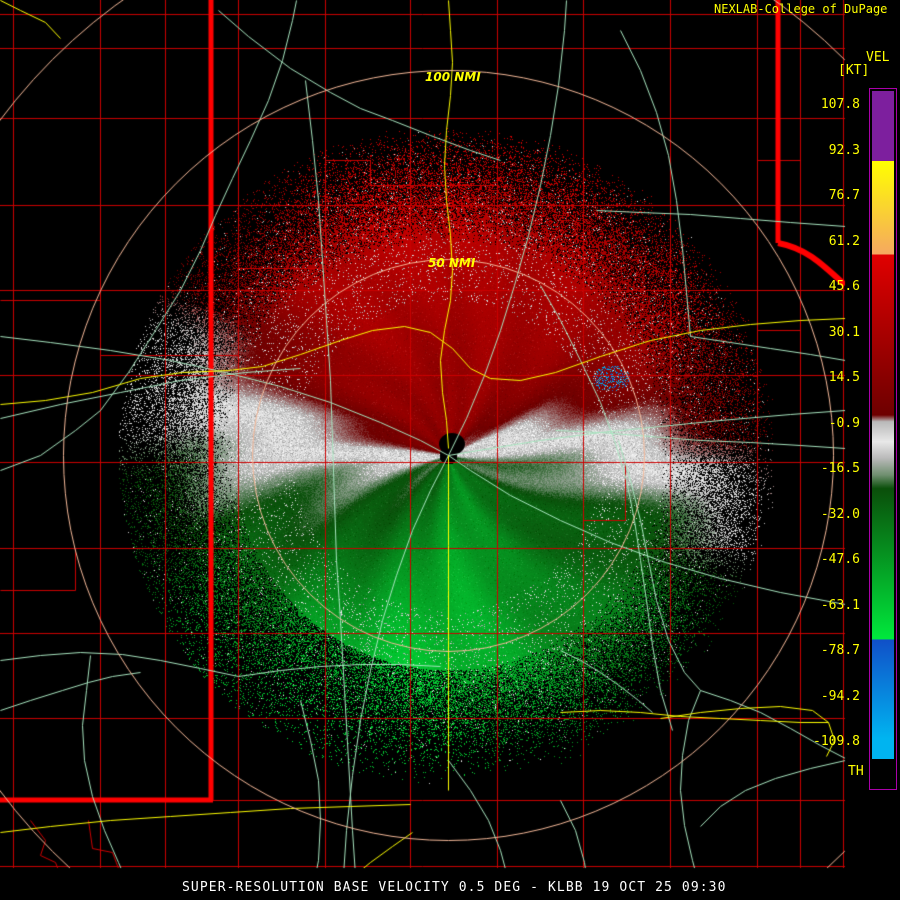 The image size is (900, 900). I want to click on attribution-label: NEXLAB-College of DuPage, so click(801, 9).